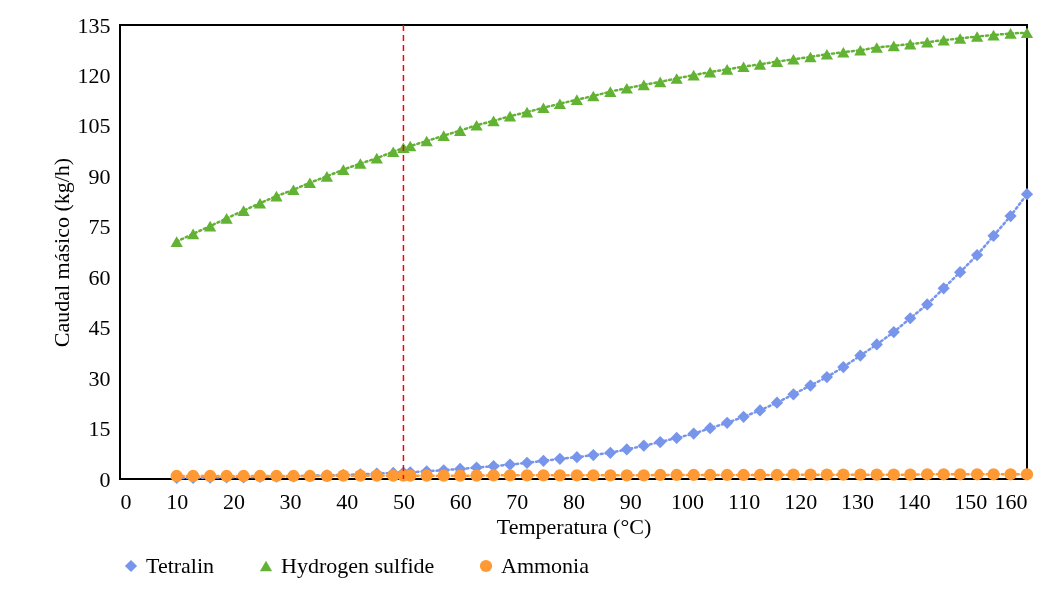 The height and width of the screenshot is (615, 1059). What do you see at coordinates (94, 126) in the screenshot?
I see `y-tick-label: 105` at bounding box center [94, 126].